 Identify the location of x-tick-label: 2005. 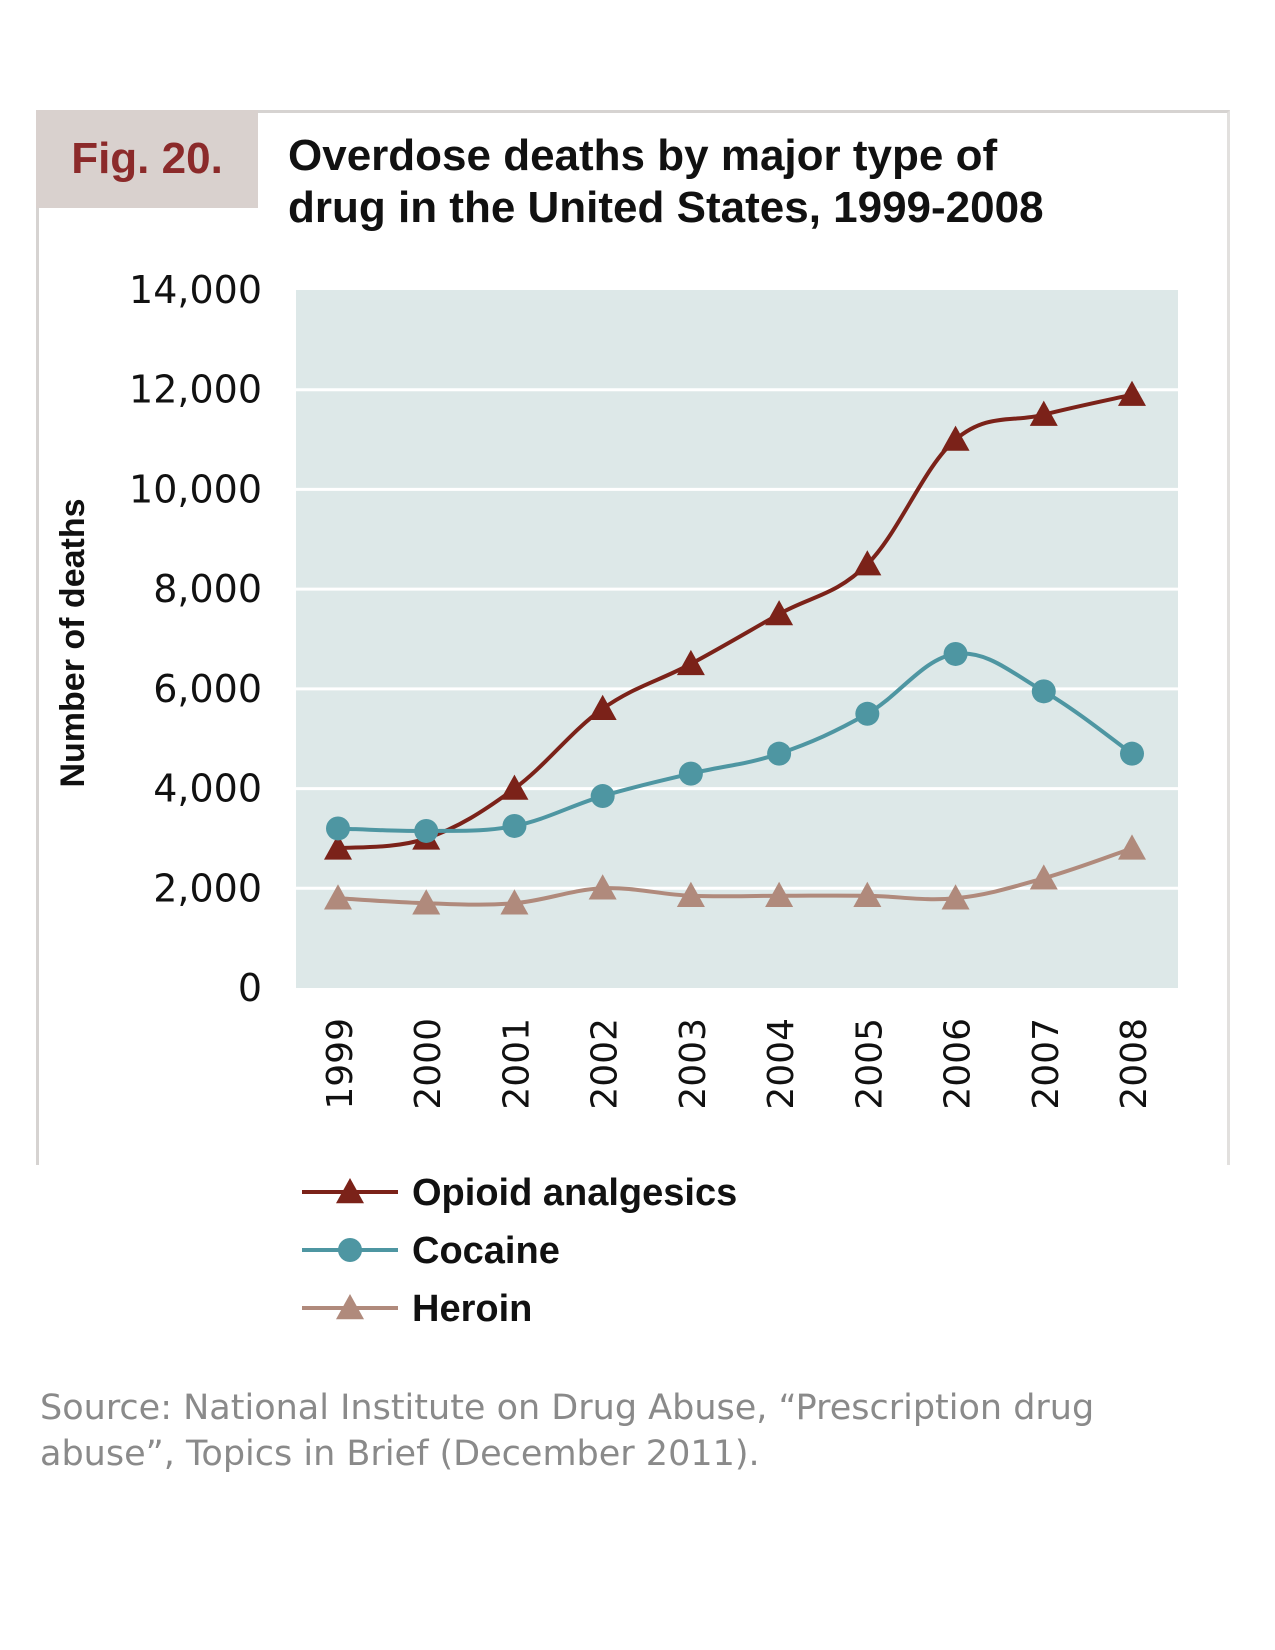
(869, 1064).